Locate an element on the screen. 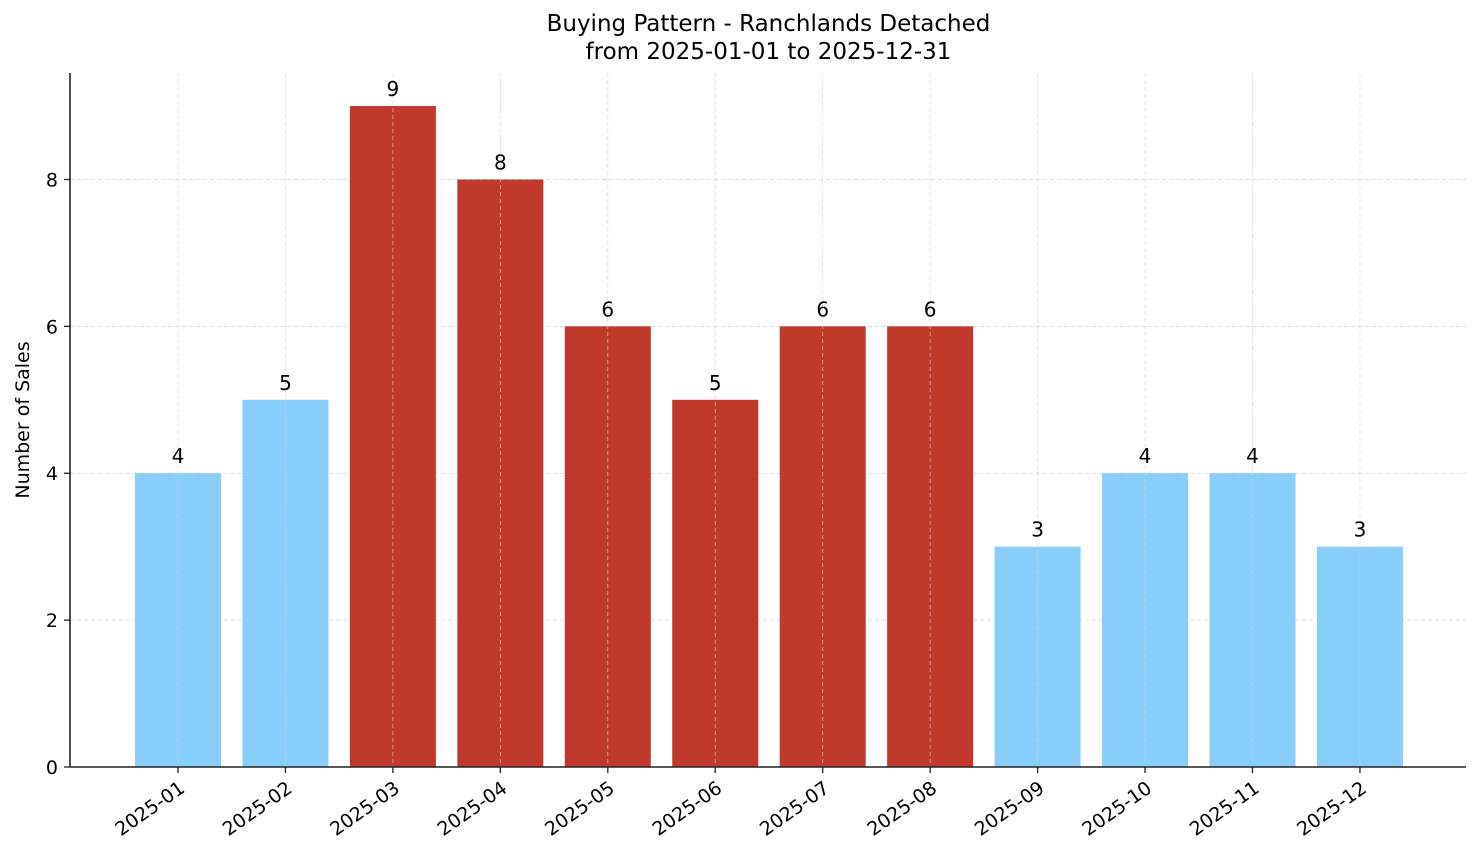  value-label: 8 is located at coordinates (500, 162).